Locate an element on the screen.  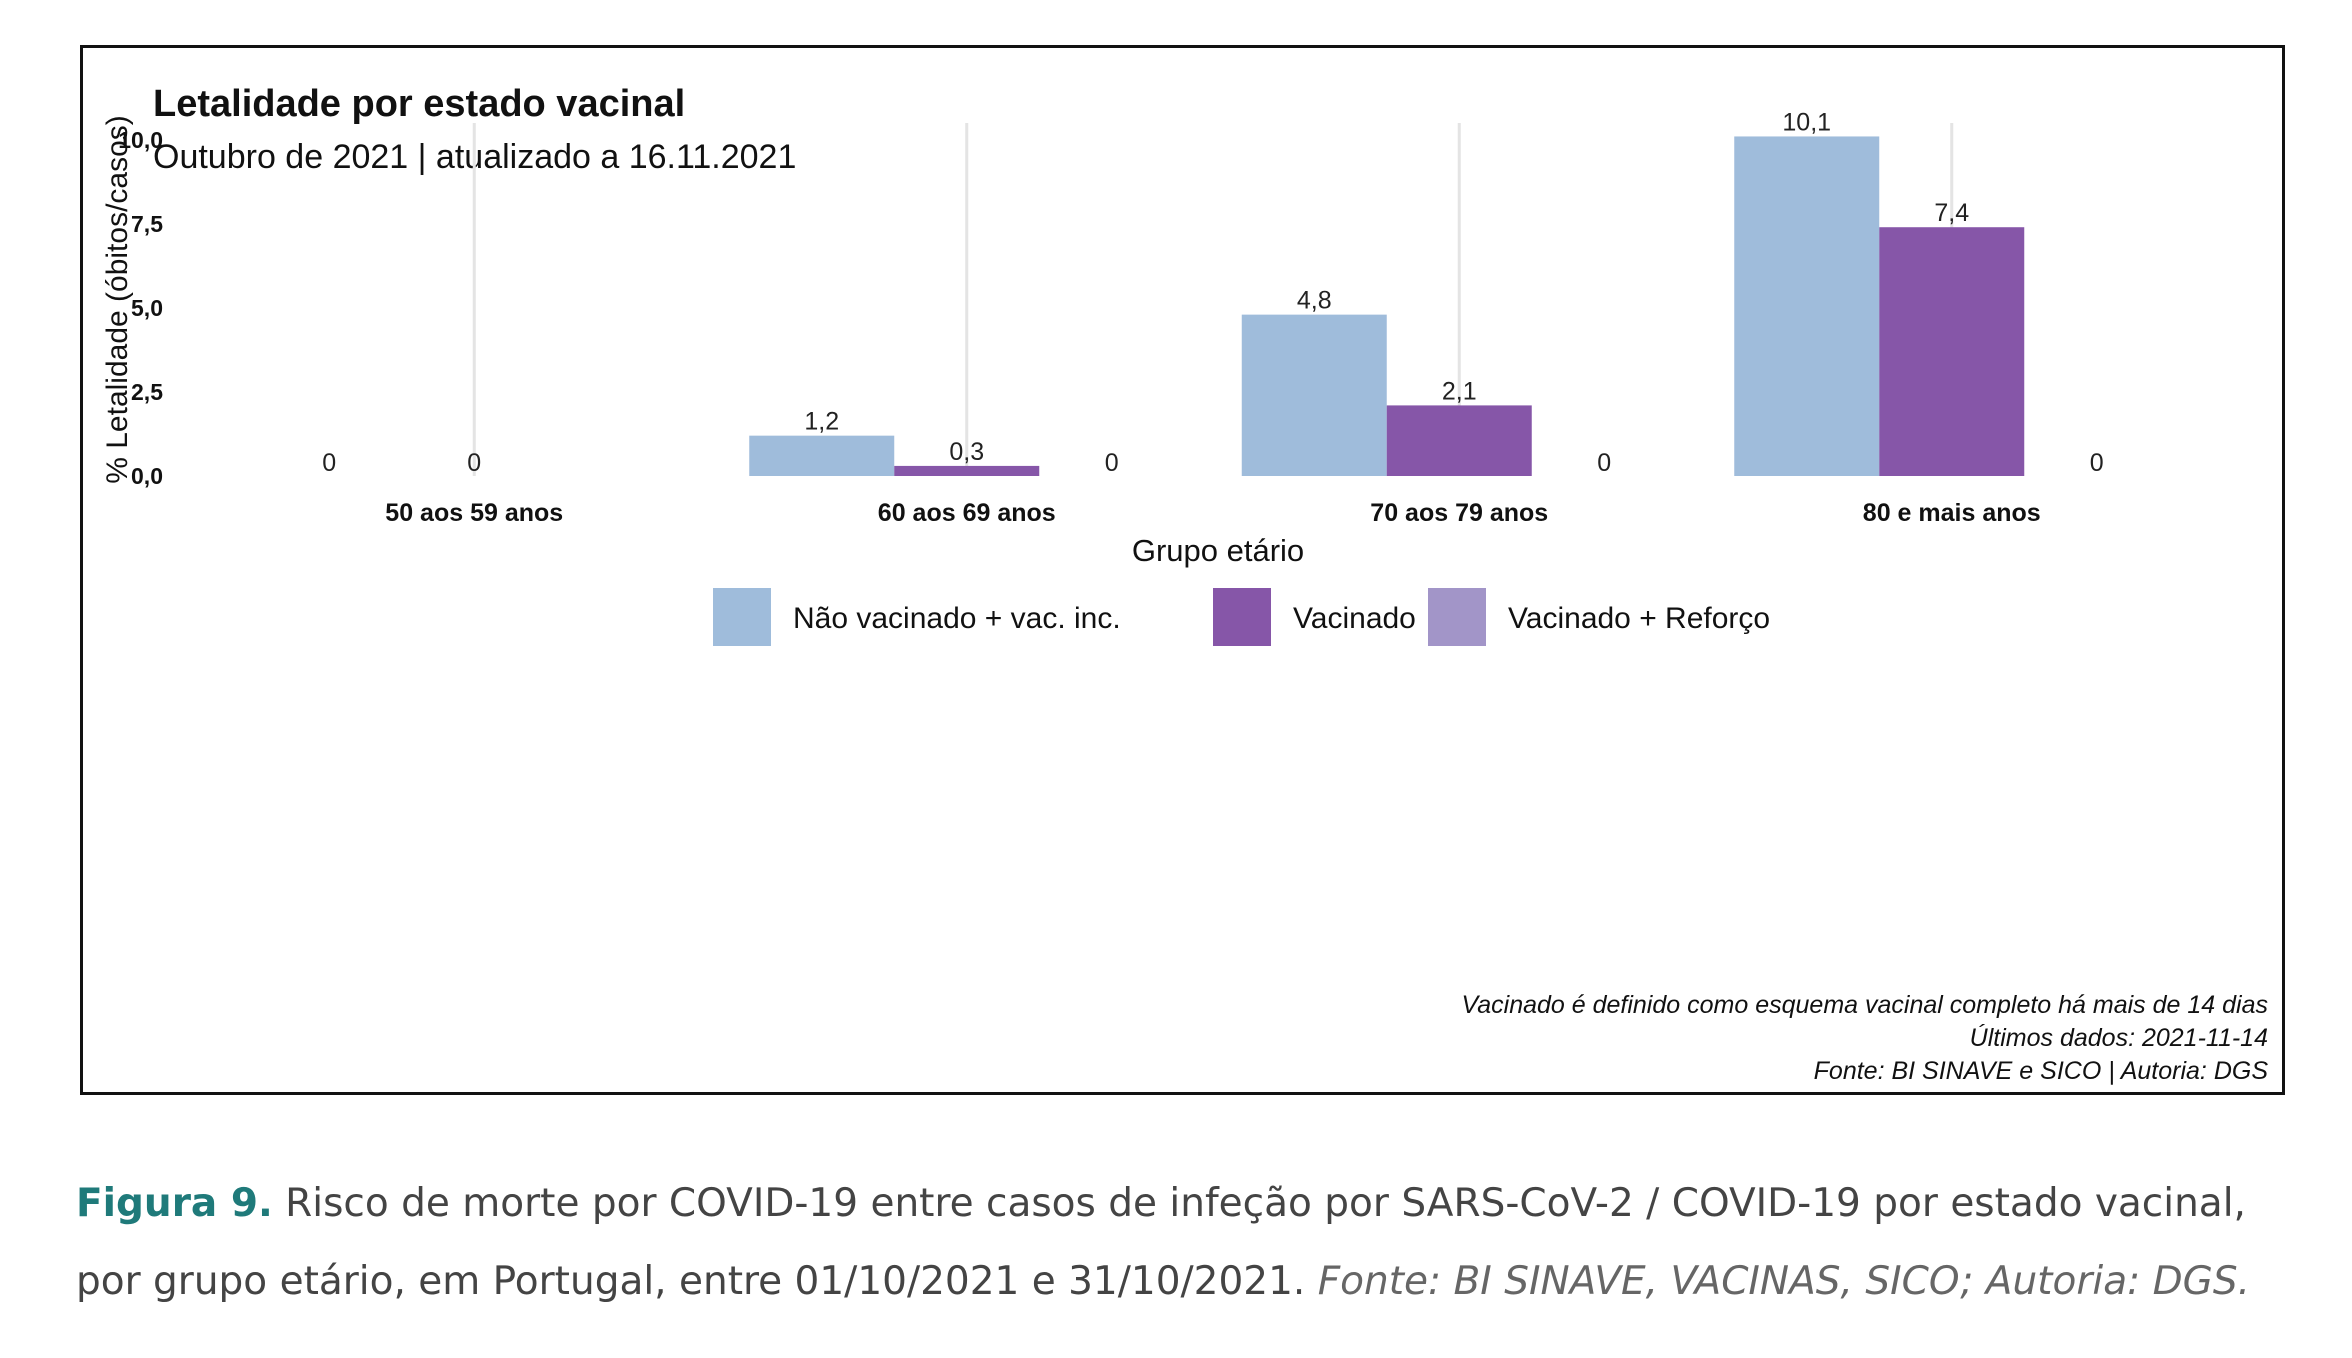
y-tick-label: 2,5 is located at coordinates (147, 392).